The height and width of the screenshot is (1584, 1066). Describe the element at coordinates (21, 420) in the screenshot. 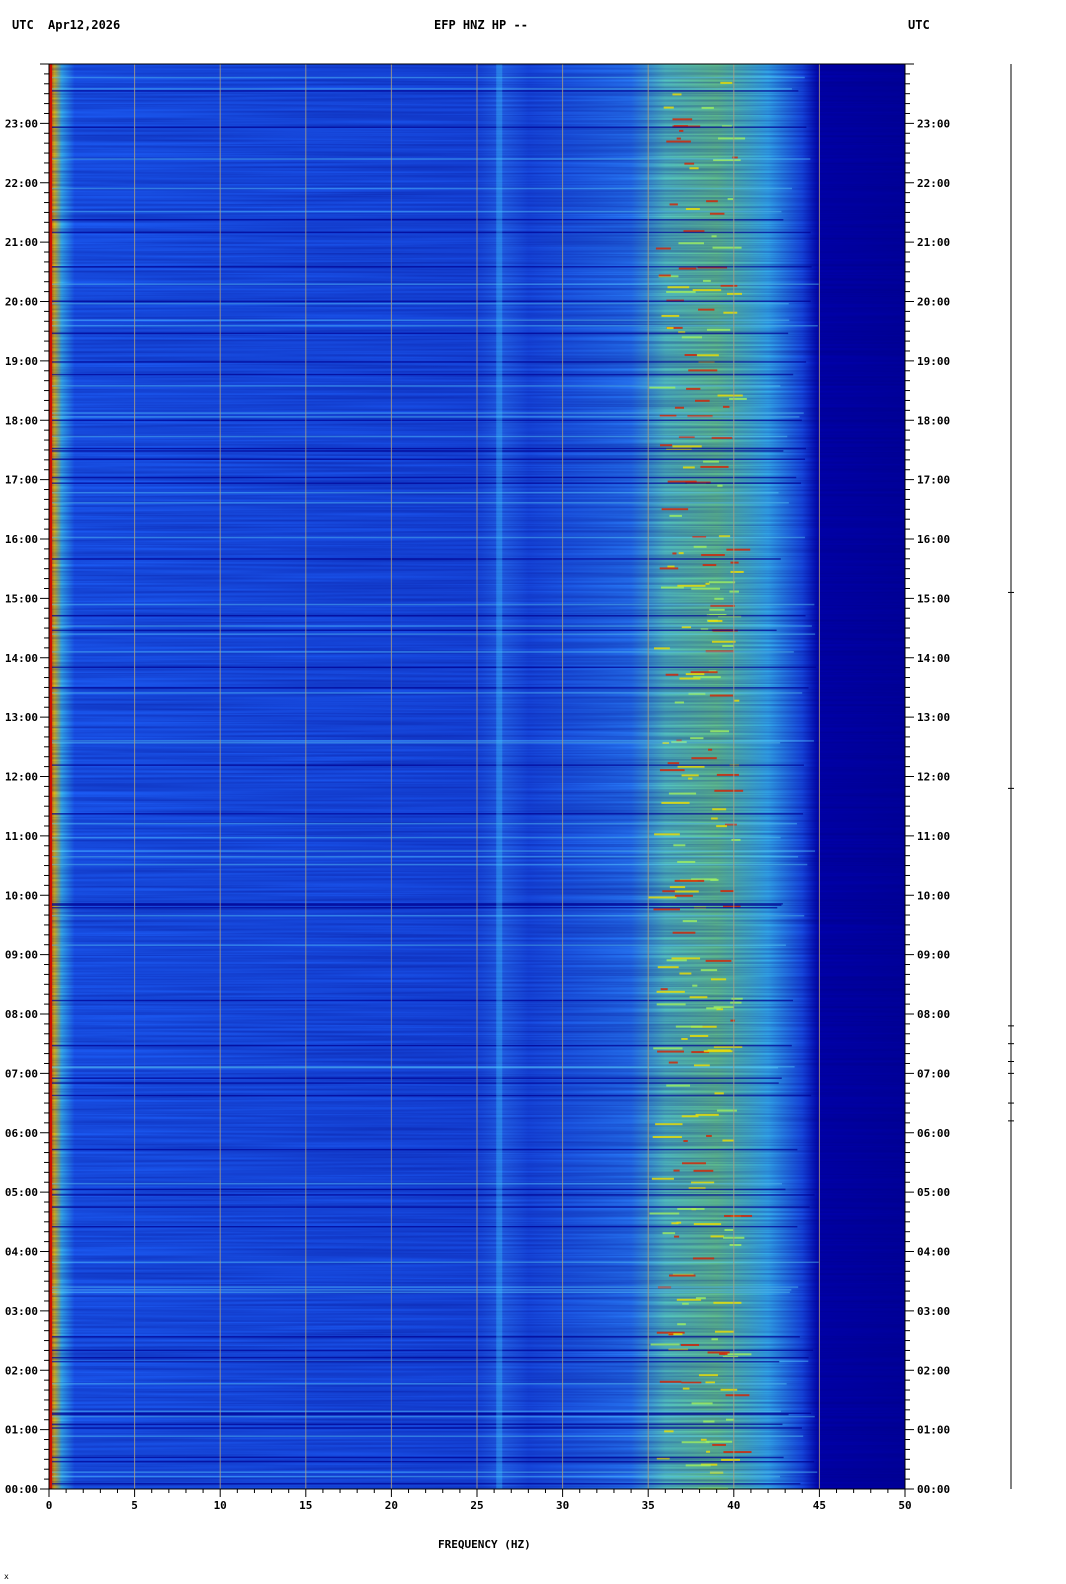

I see `y-tick-label: 18:00` at that location.